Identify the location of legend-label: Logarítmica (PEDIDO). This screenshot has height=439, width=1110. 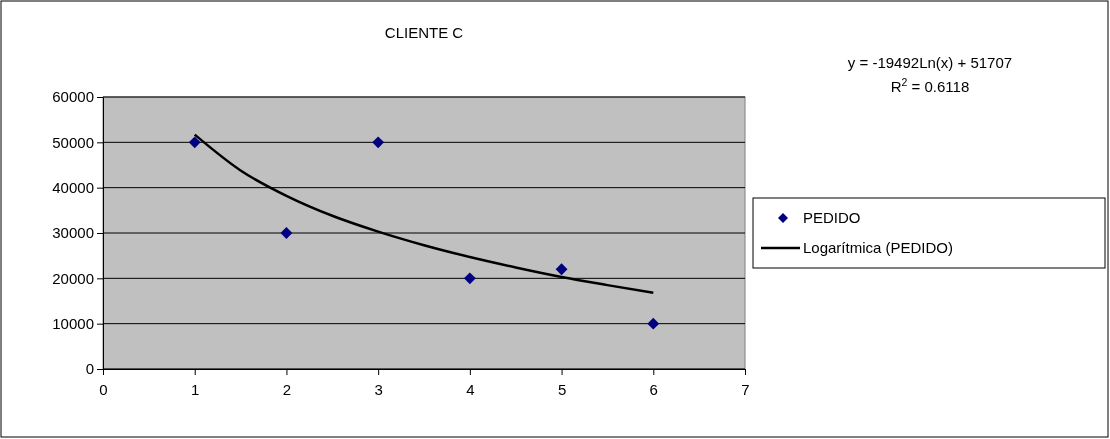
(878, 247).